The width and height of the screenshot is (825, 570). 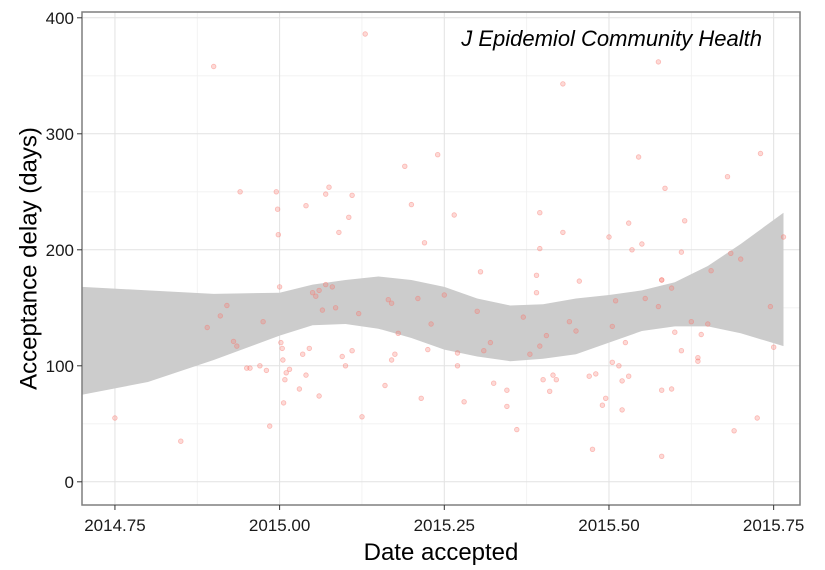 I want to click on x-tick-label: 2015.25, so click(x=444, y=525).